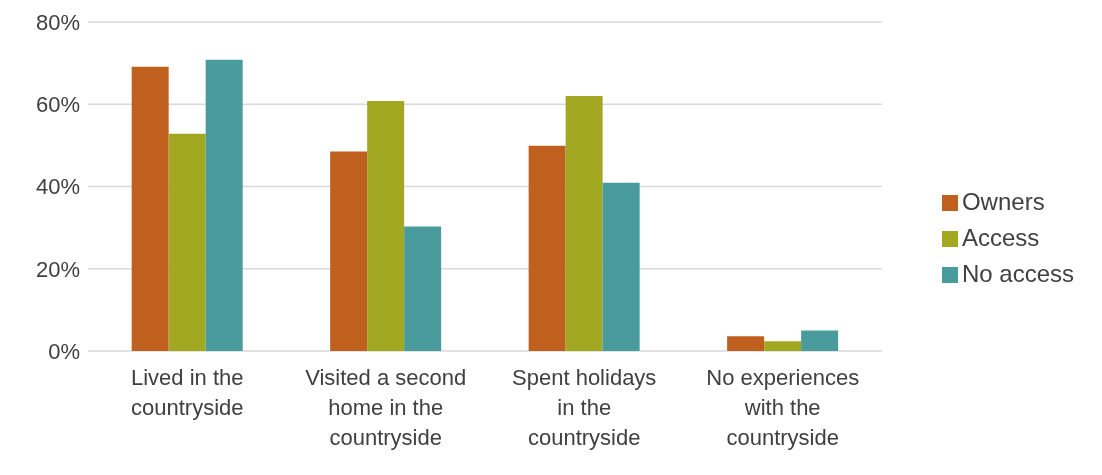 Image resolution: width=1102 pixels, height=475 pixels. What do you see at coordinates (584, 407) in the screenshot?
I see `x-tick-label: Spent holidays in the countryside` at bounding box center [584, 407].